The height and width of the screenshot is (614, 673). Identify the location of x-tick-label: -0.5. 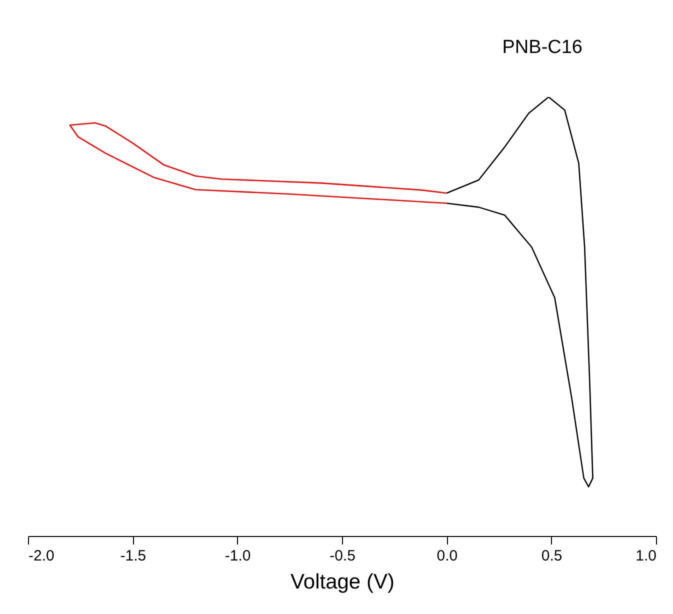
(343, 556).